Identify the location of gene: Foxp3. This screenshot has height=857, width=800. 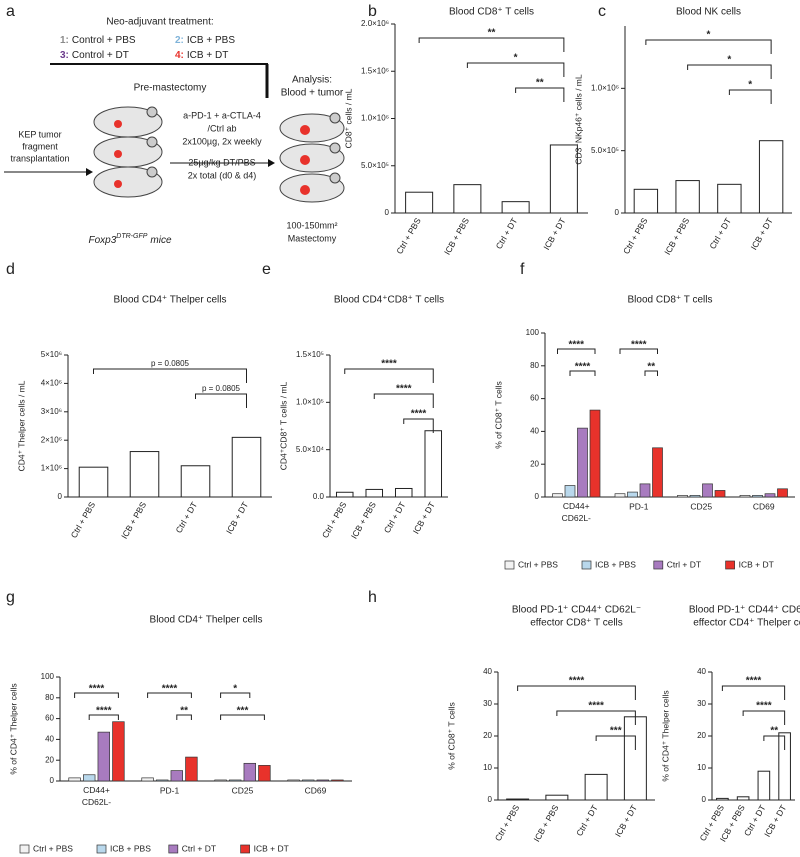
(102, 240).